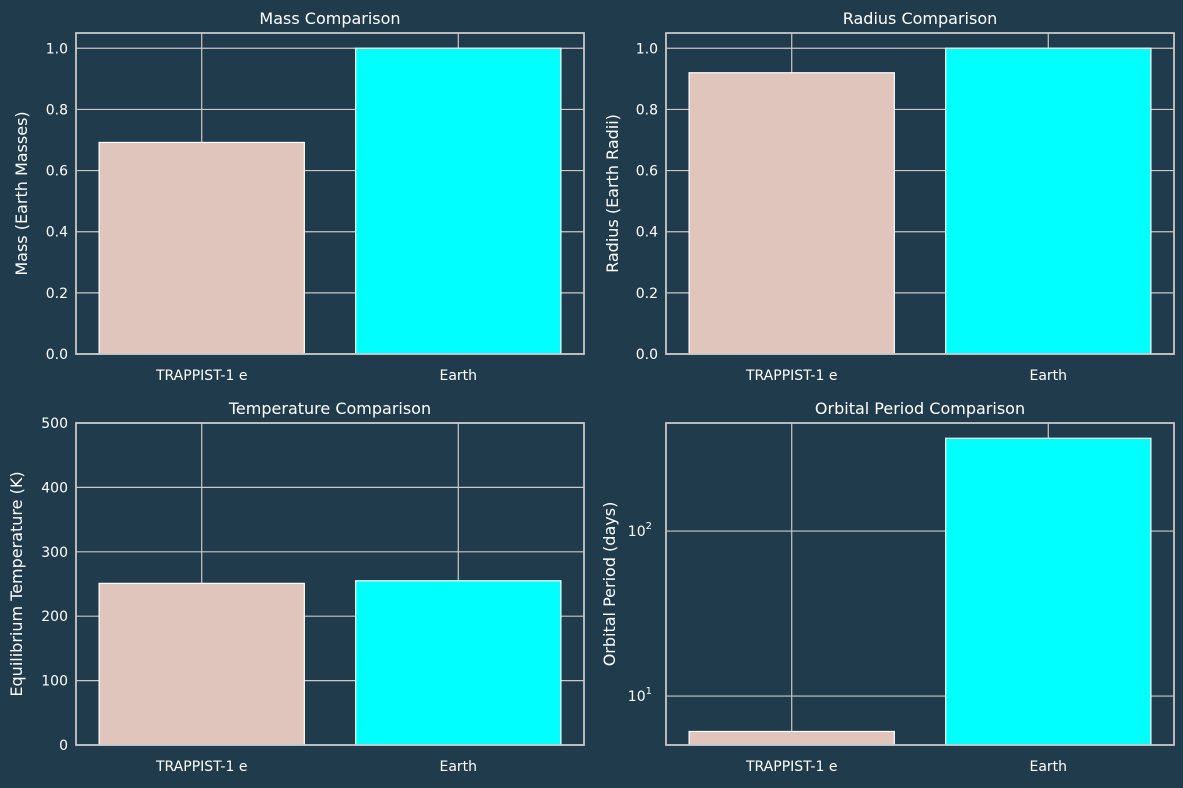  I want to click on y-tick-label: 10², so click(640, 530).